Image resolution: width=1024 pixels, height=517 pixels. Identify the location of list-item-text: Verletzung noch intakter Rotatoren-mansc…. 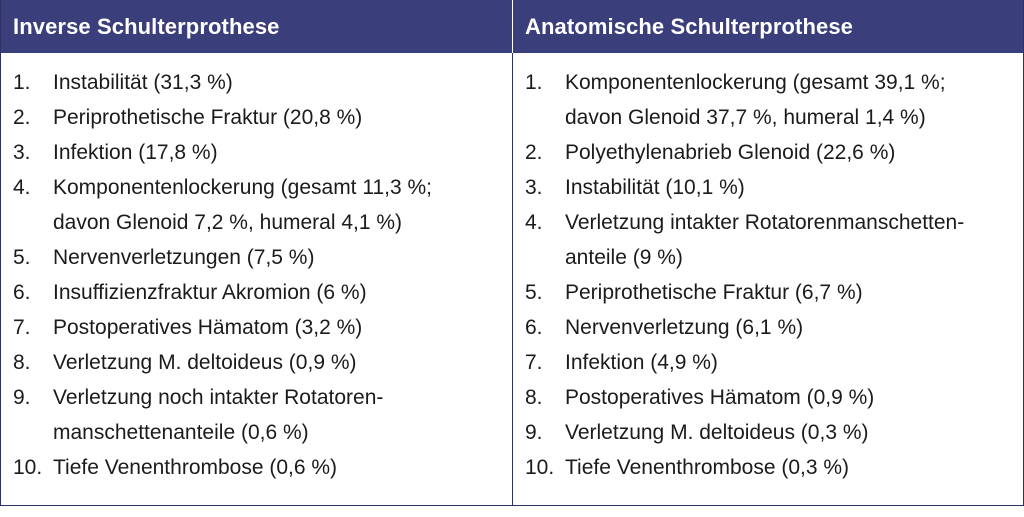
(282, 415).